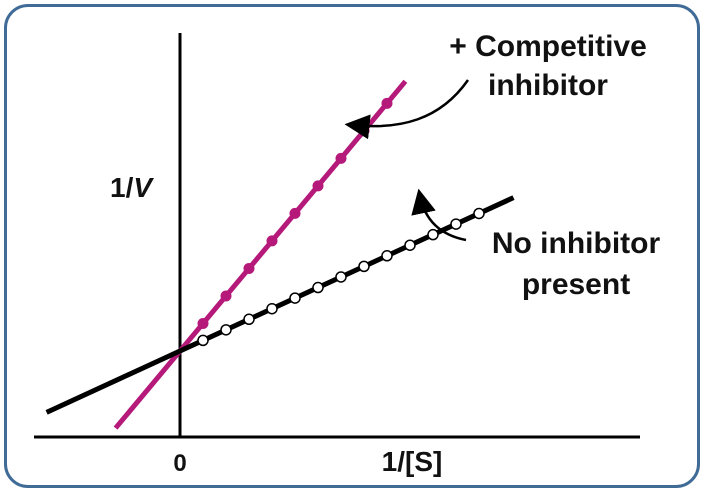  I want to click on y-axis-label: 1/V, so click(132, 187).